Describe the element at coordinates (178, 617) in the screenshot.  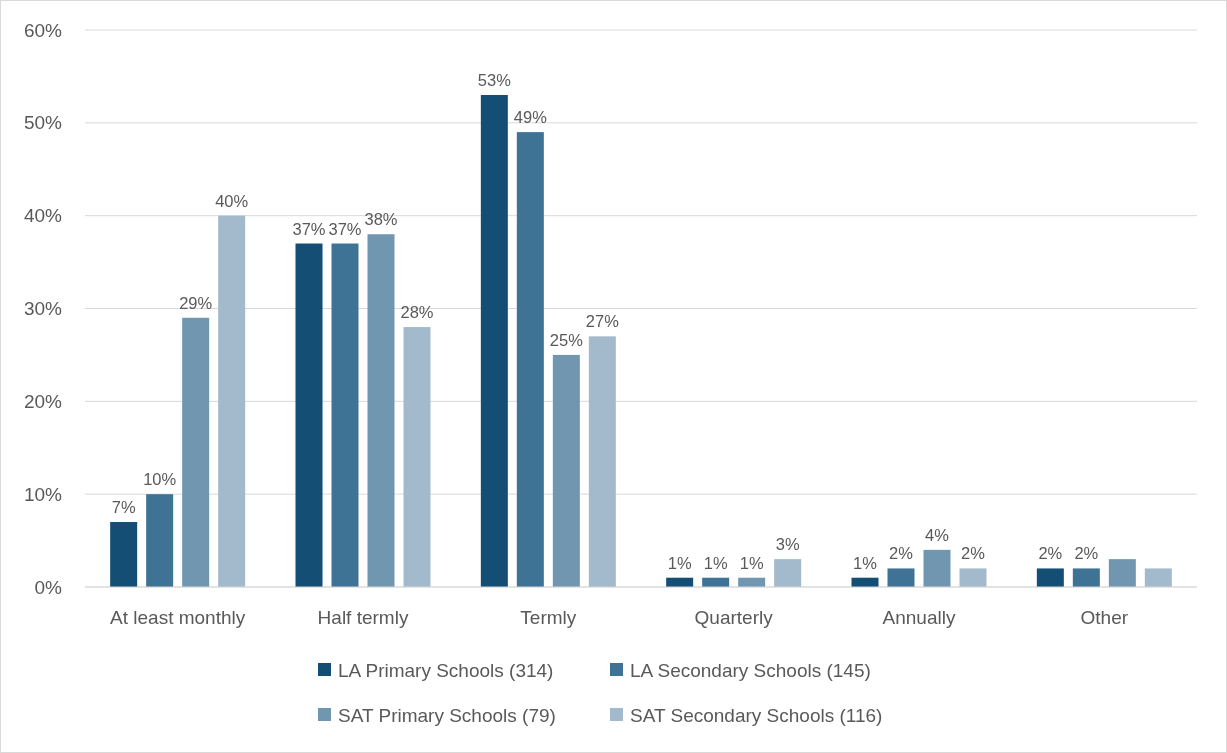
I see `x-tick-label: At least monthly` at that location.